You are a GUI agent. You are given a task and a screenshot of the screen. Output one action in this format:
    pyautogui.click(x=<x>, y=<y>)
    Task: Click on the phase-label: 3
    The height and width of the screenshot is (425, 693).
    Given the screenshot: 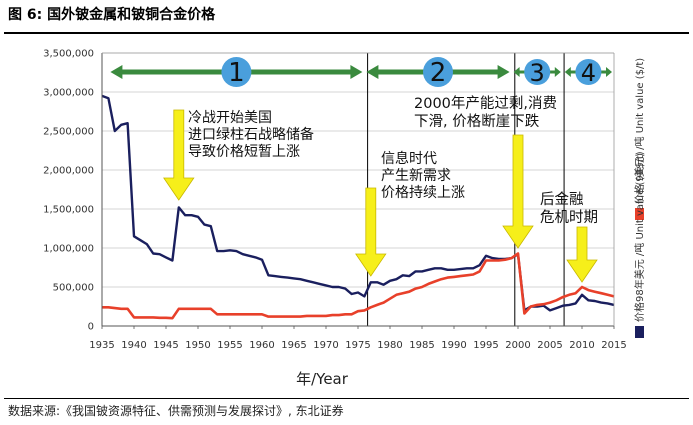 What is the action you would take?
    pyautogui.click(x=537, y=73)
    